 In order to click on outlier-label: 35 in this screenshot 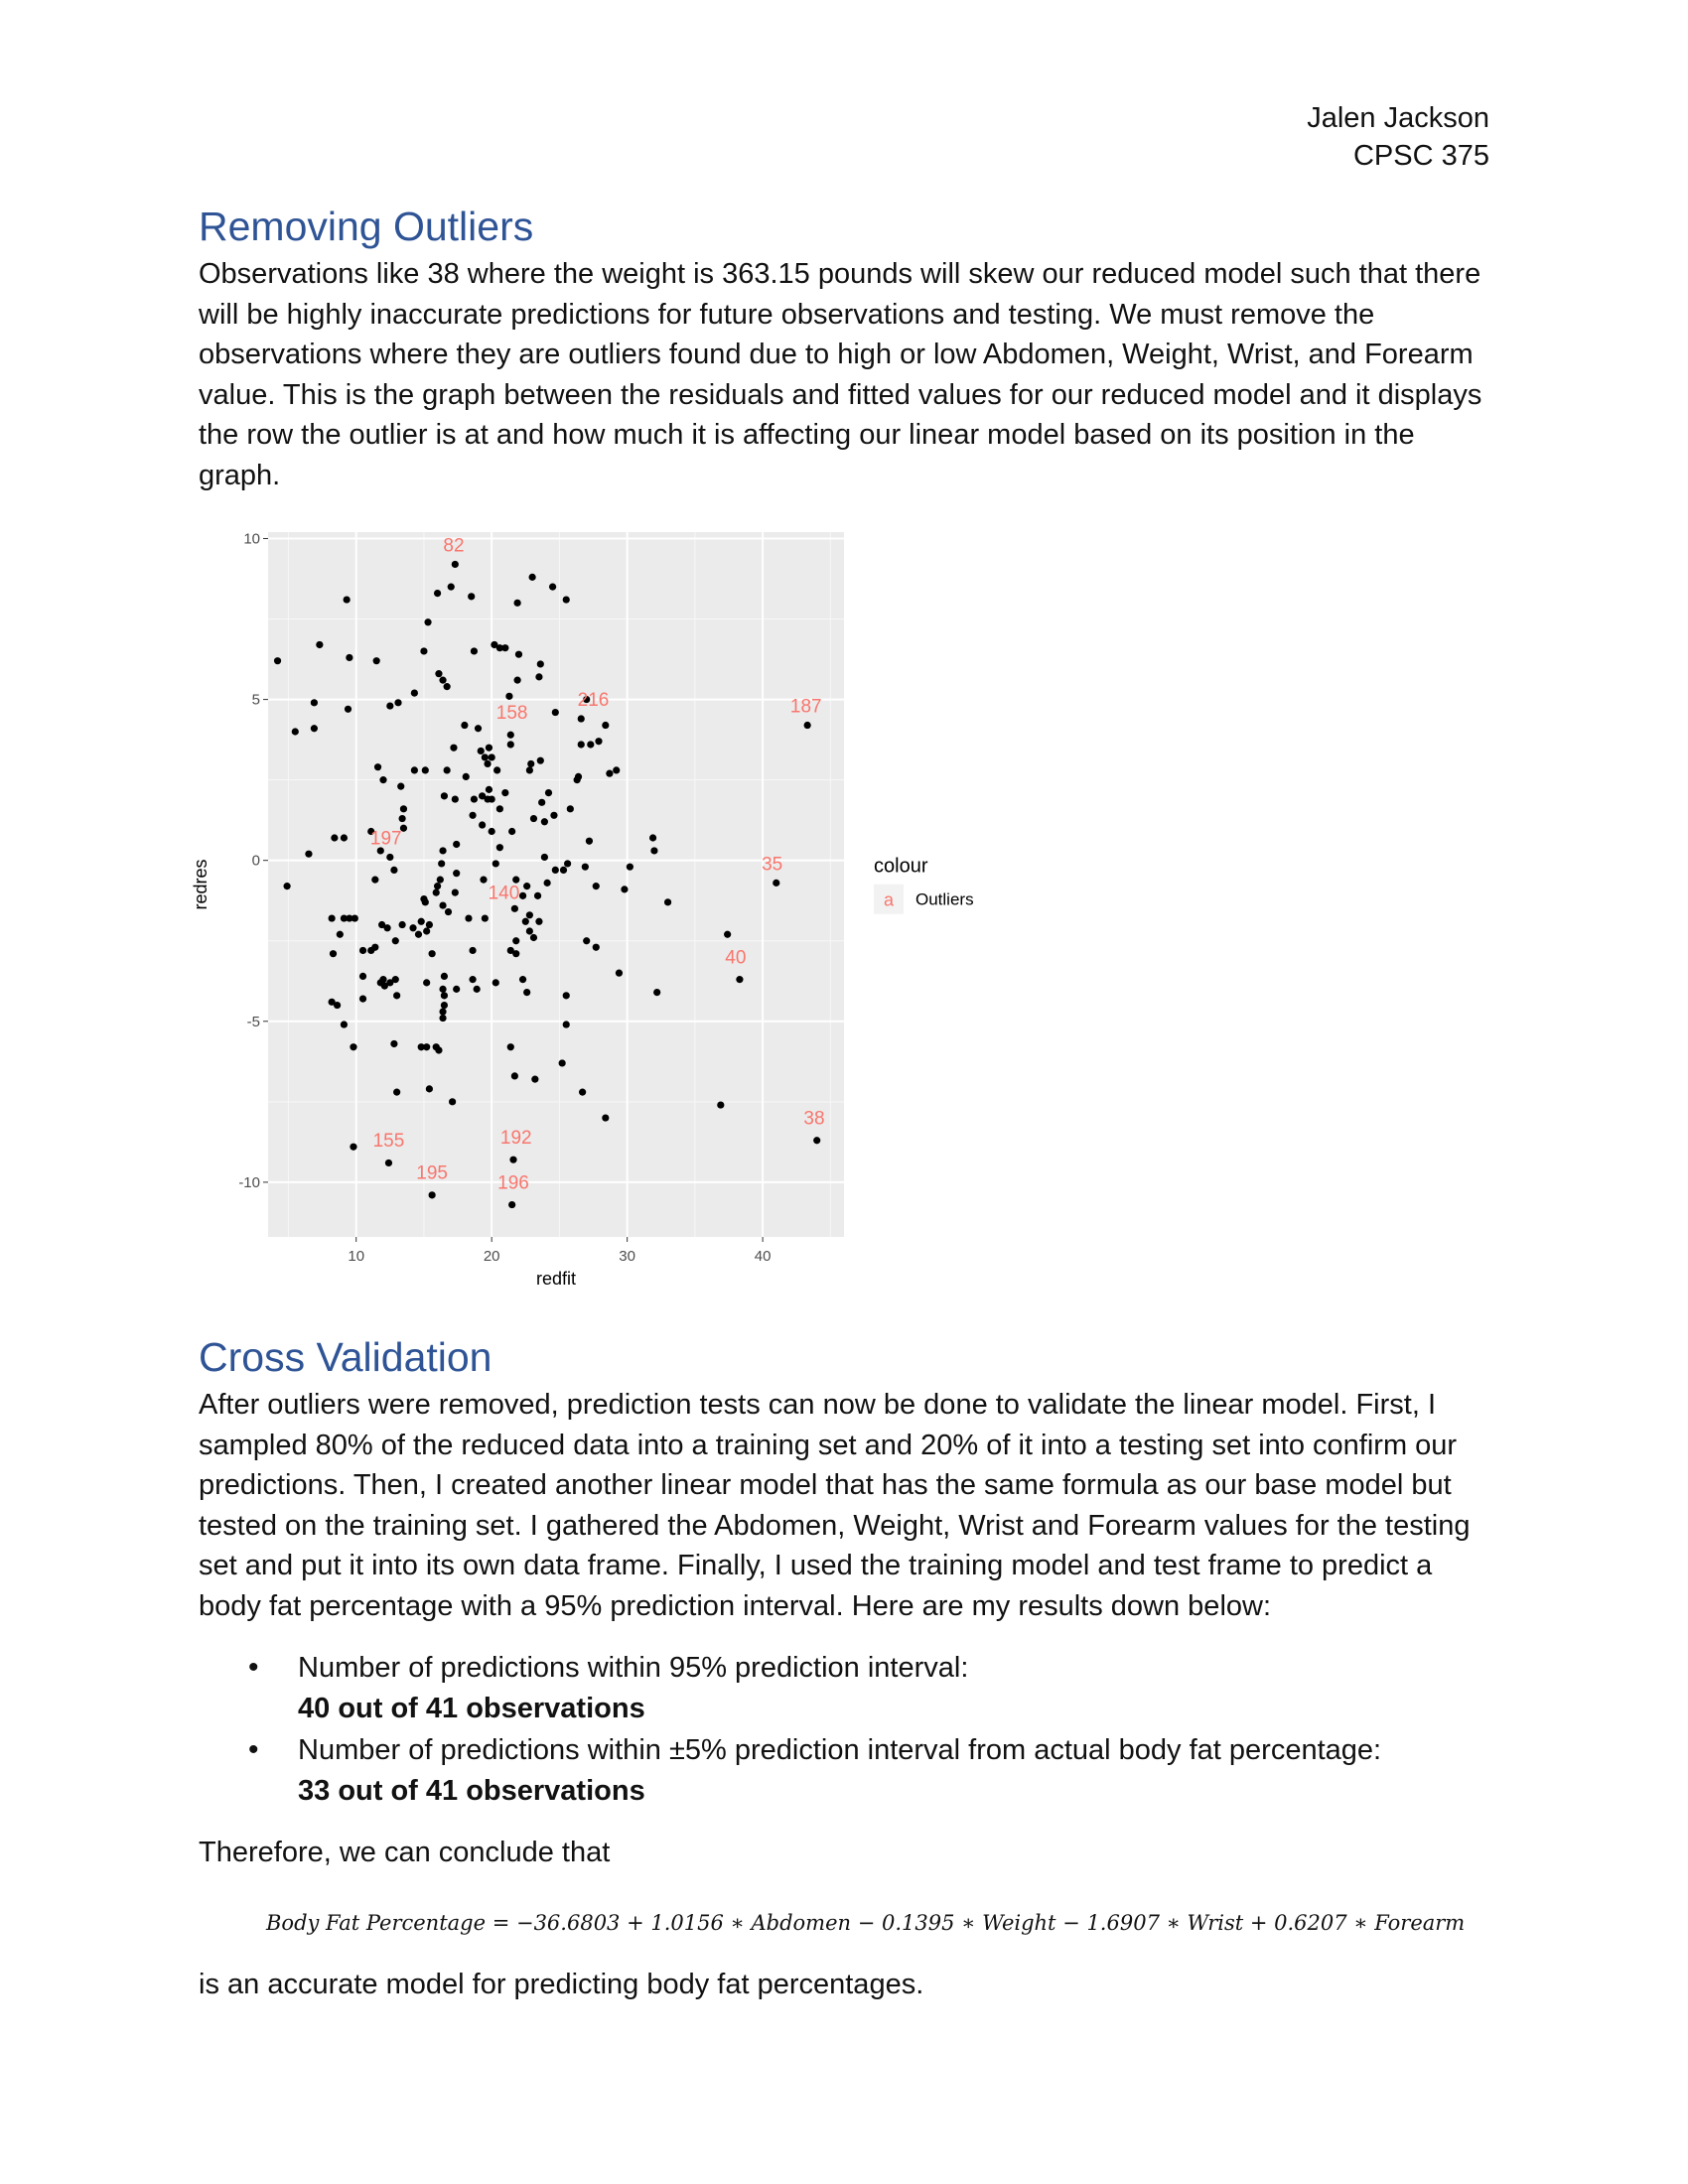, I will do `click(772, 864)`.